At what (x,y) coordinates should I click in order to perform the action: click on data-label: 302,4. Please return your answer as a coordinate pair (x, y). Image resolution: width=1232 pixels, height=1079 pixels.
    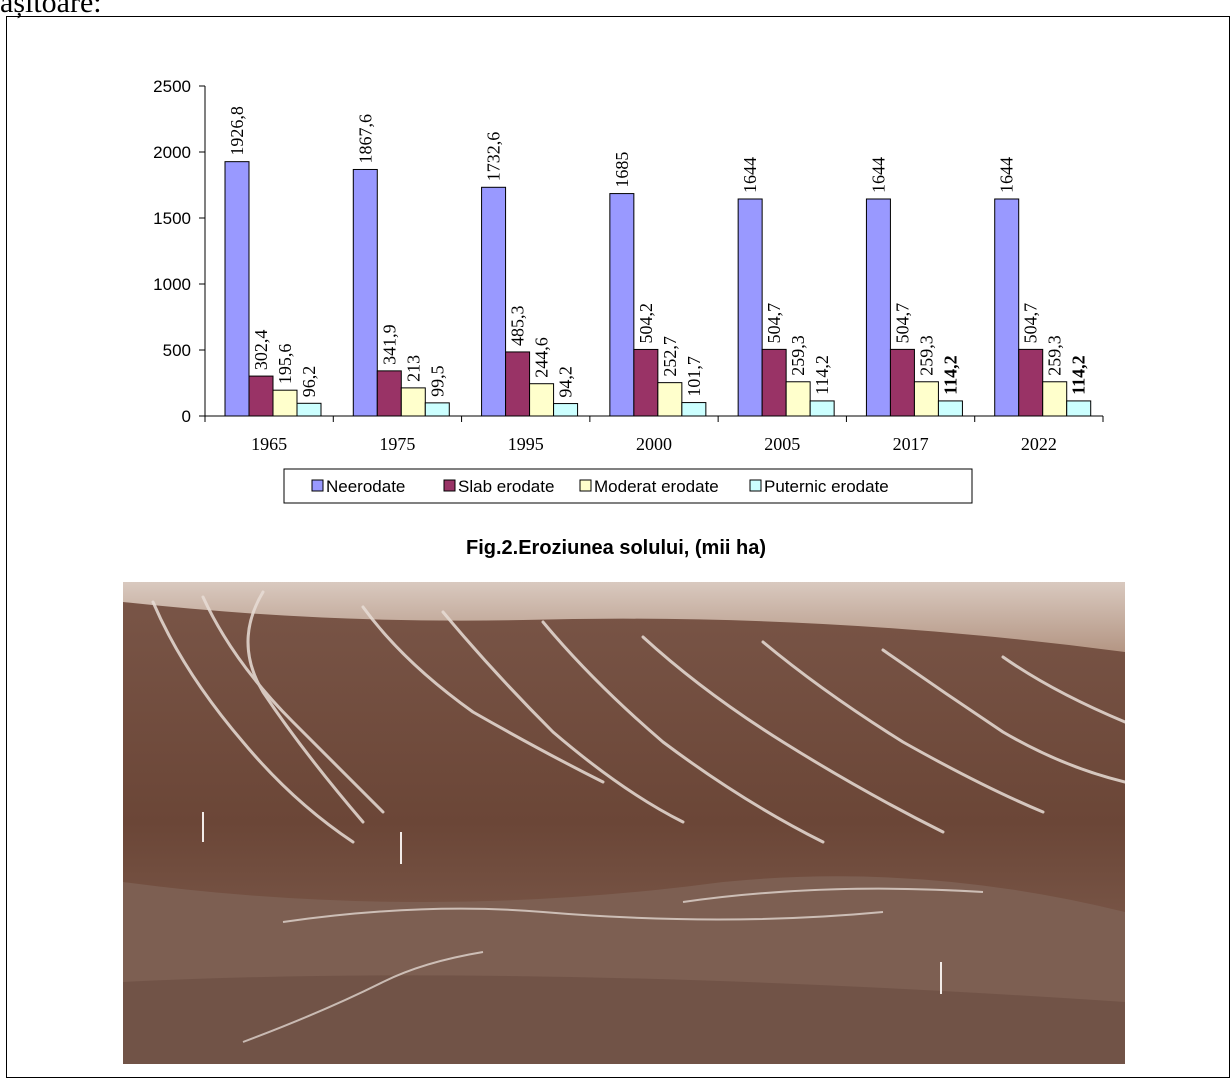
    Looking at the image, I should click on (261, 350).